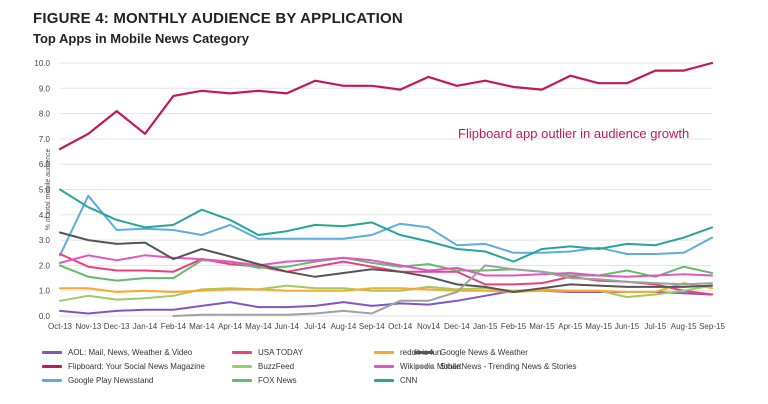 Image resolution: width=768 pixels, height=404 pixels. I want to click on legend-item: SmartNews - Trending News & Stories, so click(495, 366).